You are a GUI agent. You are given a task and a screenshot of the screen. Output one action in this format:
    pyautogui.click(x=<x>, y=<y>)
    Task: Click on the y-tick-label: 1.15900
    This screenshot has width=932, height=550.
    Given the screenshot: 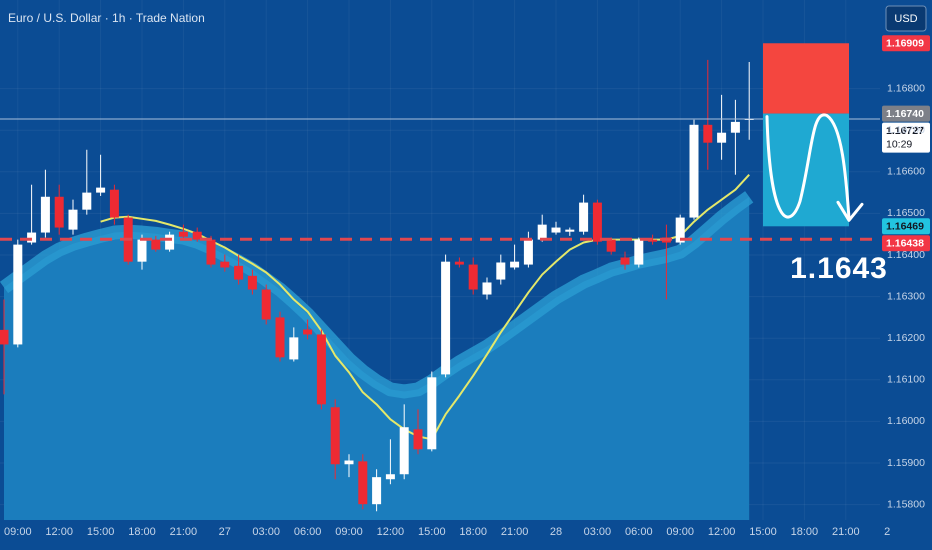 What is the action you would take?
    pyautogui.click(x=906, y=463)
    